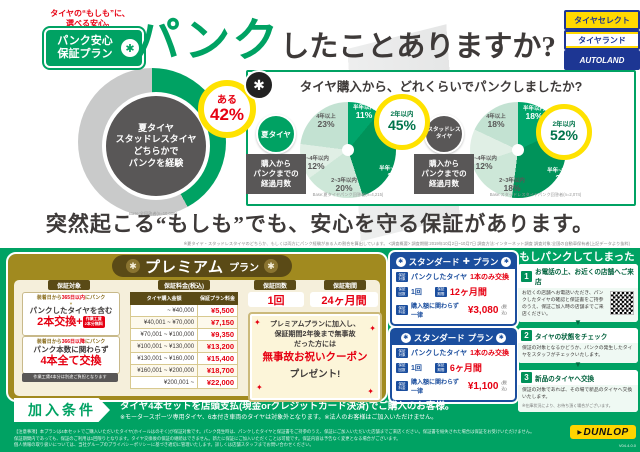  I want to click on pie1-segment-label: 4年以上 23%, so click(326, 122).